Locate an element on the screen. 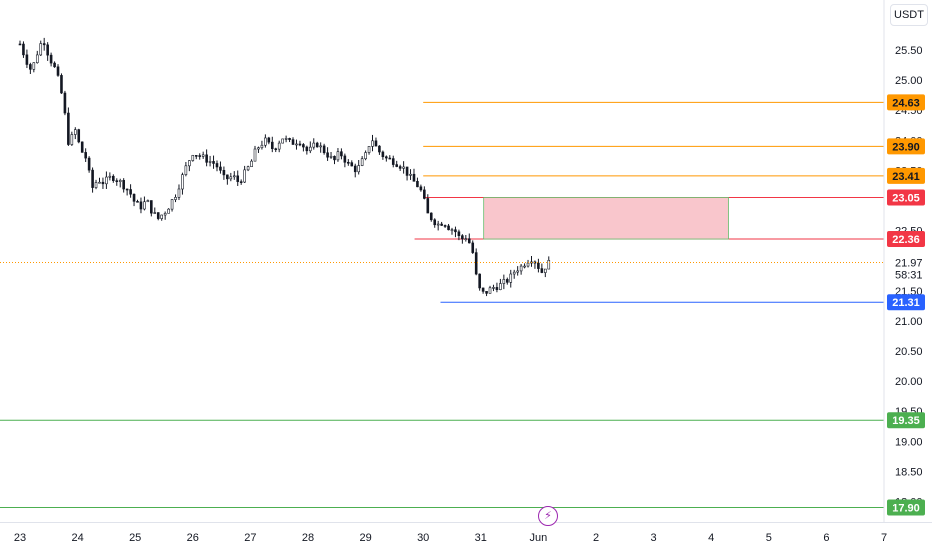 This screenshot has height=555, width=932. price-tick-label: 25.00 is located at coordinates (909, 81).